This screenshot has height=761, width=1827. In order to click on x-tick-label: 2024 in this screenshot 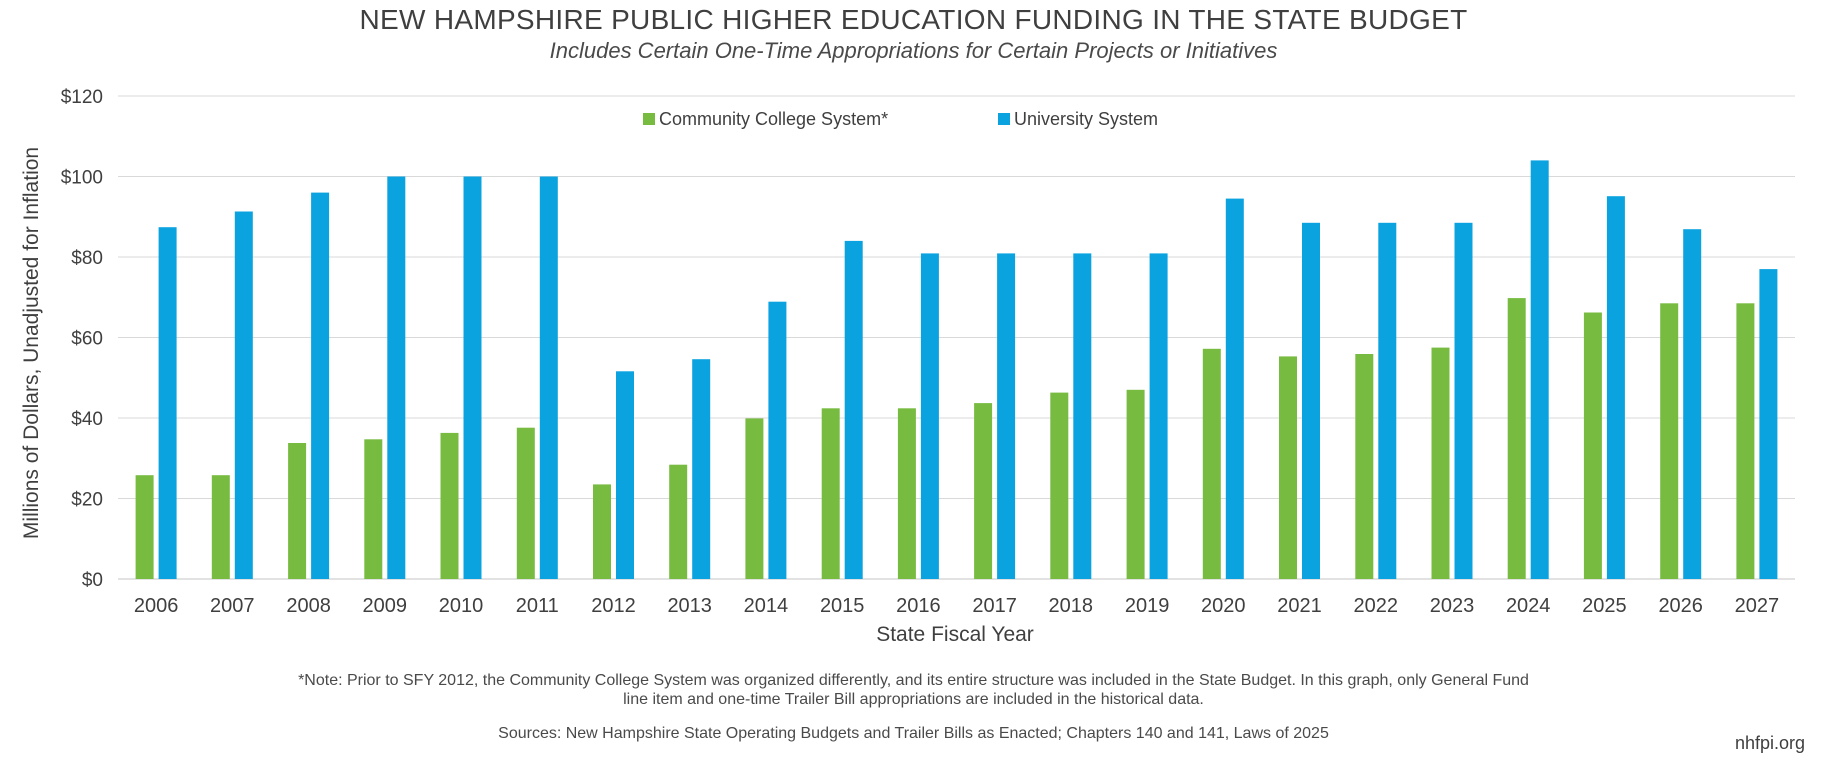, I will do `click(1528, 606)`.